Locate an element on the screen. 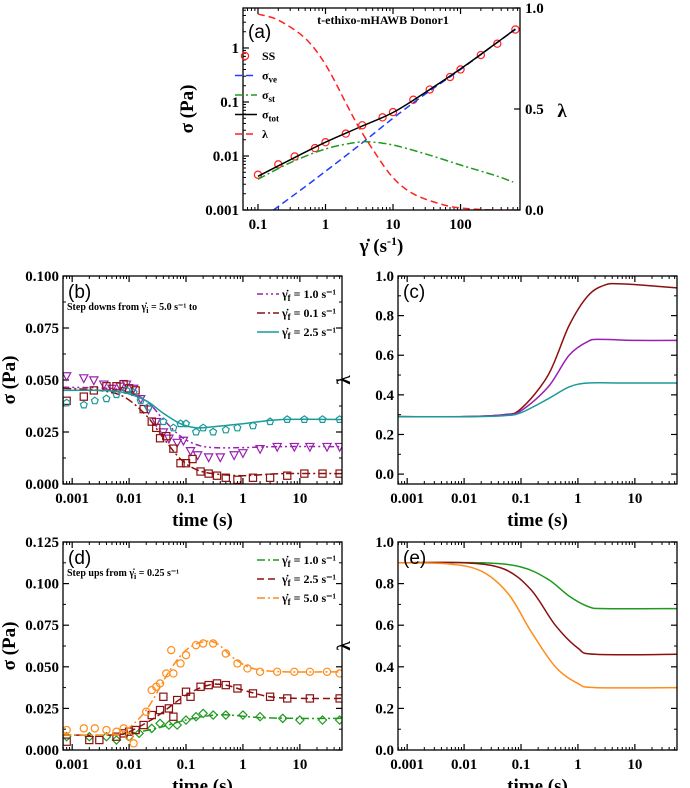 The width and height of the screenshot is (690, 788). chart-title: t-ethixo-mHAWB Donor1 is located at coordinates (383, 20).